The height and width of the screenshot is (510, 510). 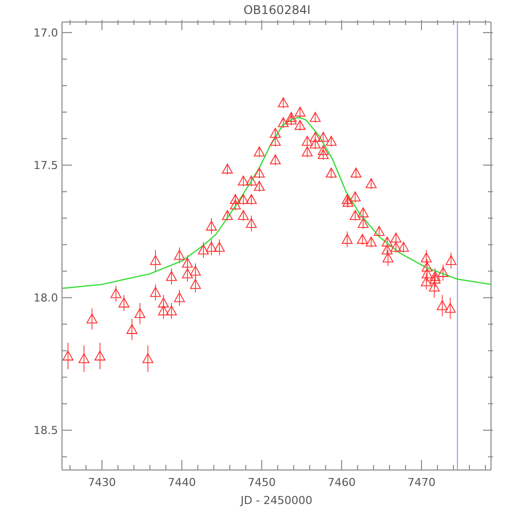 What do you see at coordinates (46, 33) in the screenshot?
I see `y-tick-label: 17.0` at bounding box center [46, 33].